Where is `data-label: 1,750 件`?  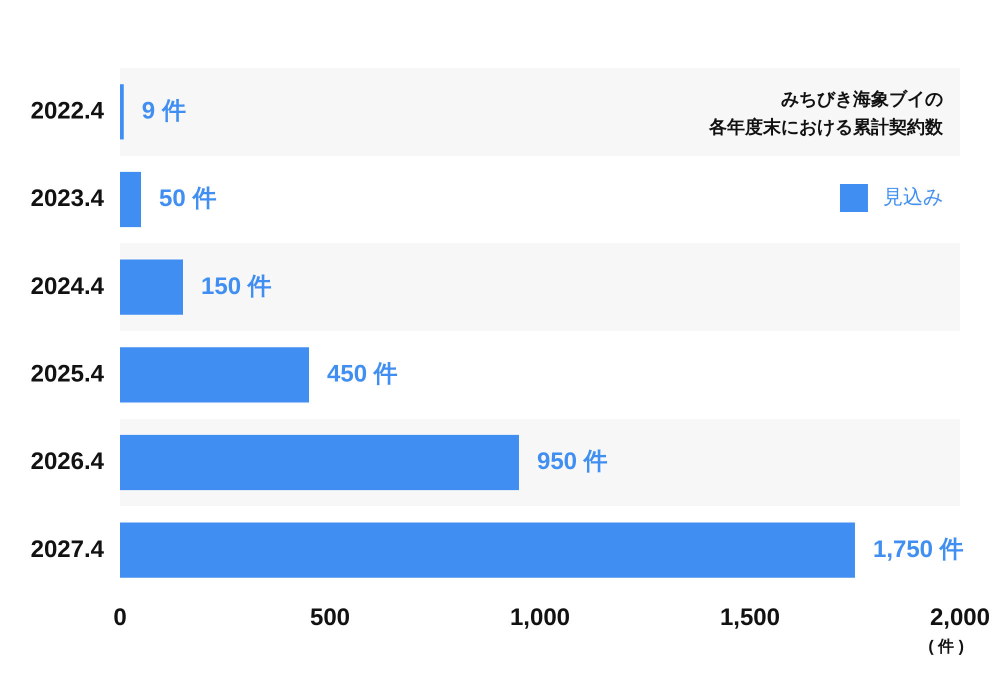
data-label: 1,750 件 is located at coordinates (918, 549).